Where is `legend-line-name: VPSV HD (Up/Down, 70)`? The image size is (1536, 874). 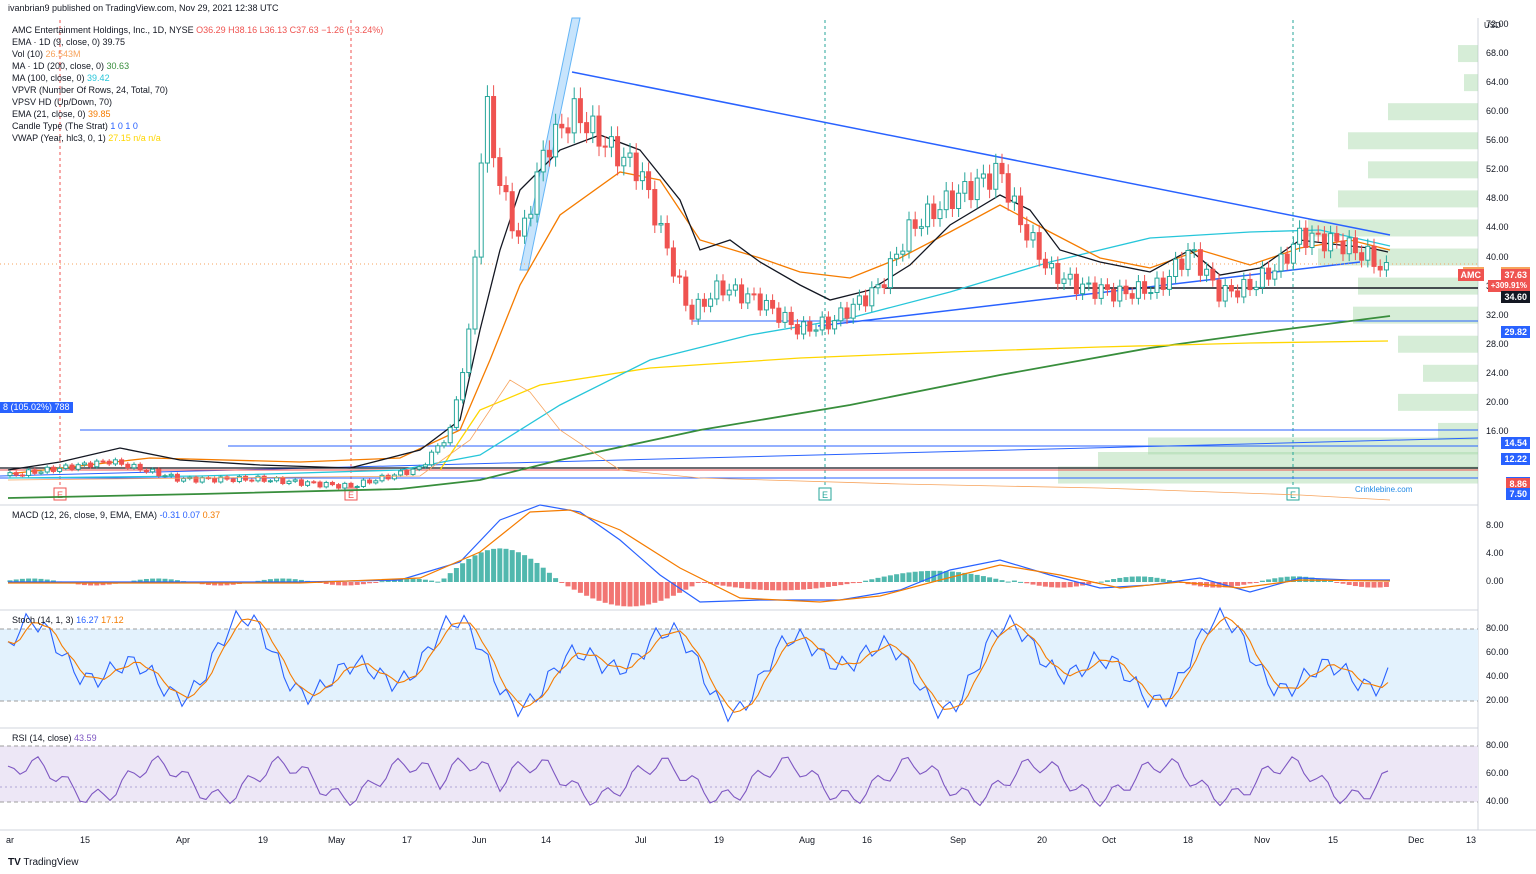 legend-line-name: VPSV HD (Up/Down, 70) is located at coordinates (62, 102).